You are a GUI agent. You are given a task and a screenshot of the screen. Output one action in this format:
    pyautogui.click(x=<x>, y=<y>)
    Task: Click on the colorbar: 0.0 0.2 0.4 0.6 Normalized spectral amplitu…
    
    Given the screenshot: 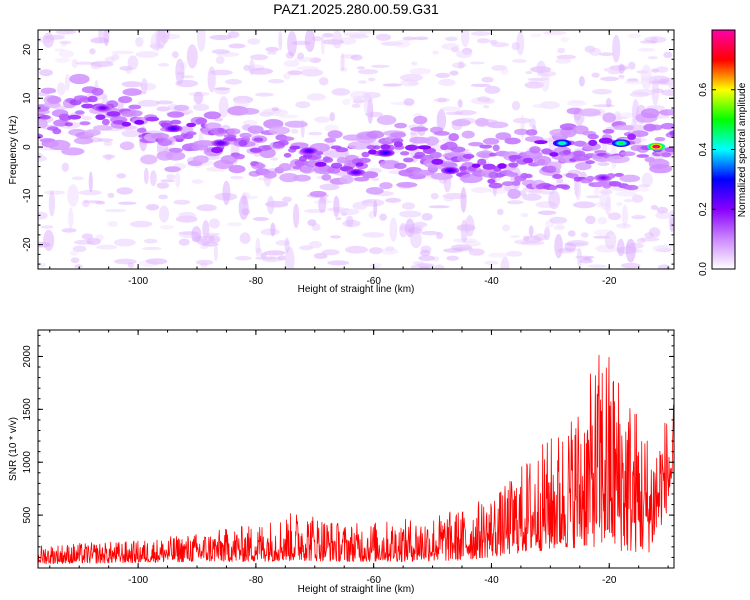 What is the action you would take?
    pyautogui.click(x=723, y=152)
    